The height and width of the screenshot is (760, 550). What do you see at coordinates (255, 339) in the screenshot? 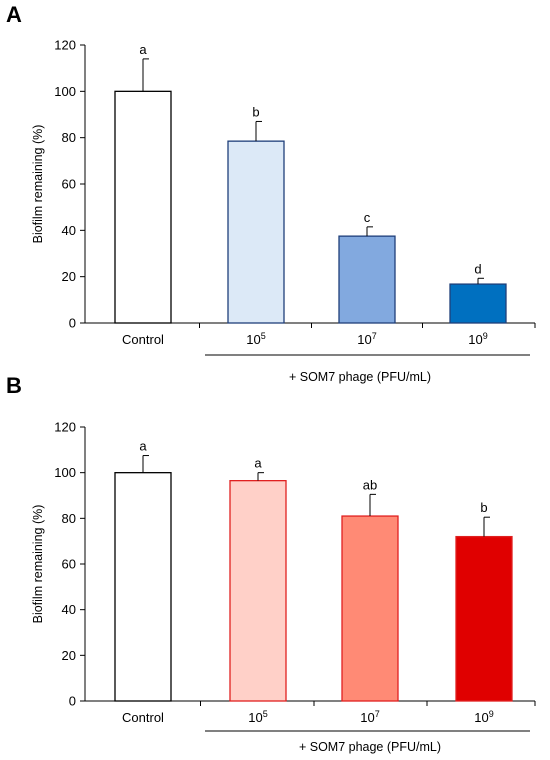
I see `panel-a-x-tick-label: 10⁵` at bounding box center [255, 339].